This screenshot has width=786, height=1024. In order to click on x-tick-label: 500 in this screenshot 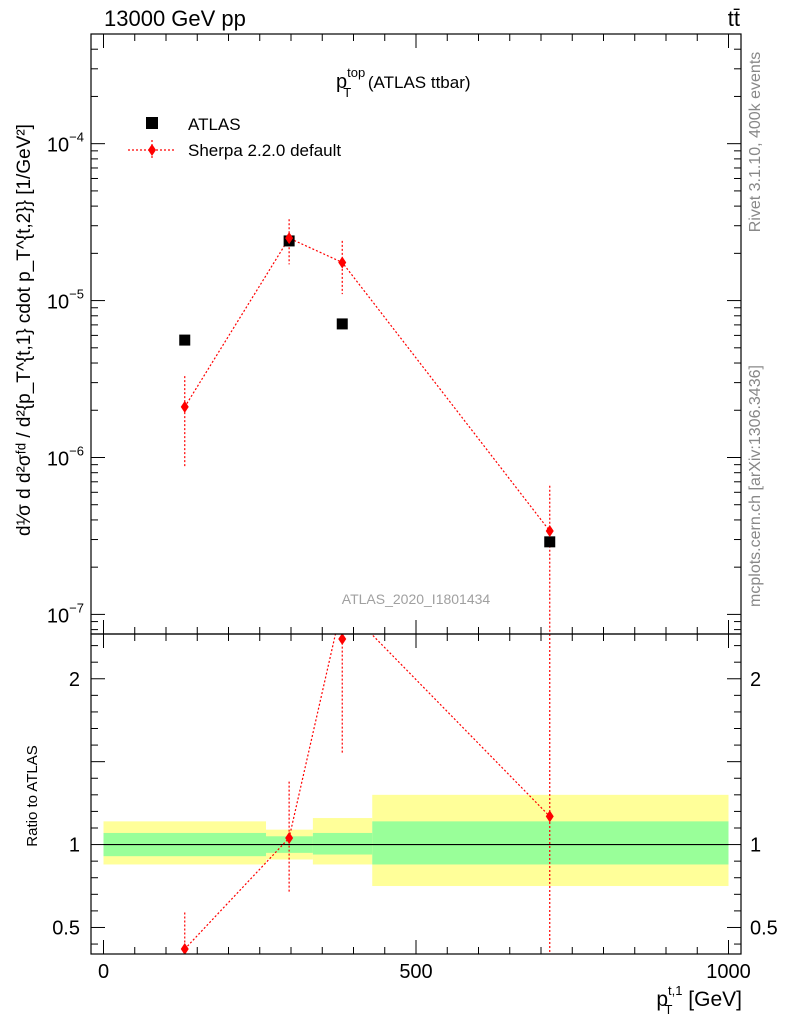, I will do `click(415, 972)`.